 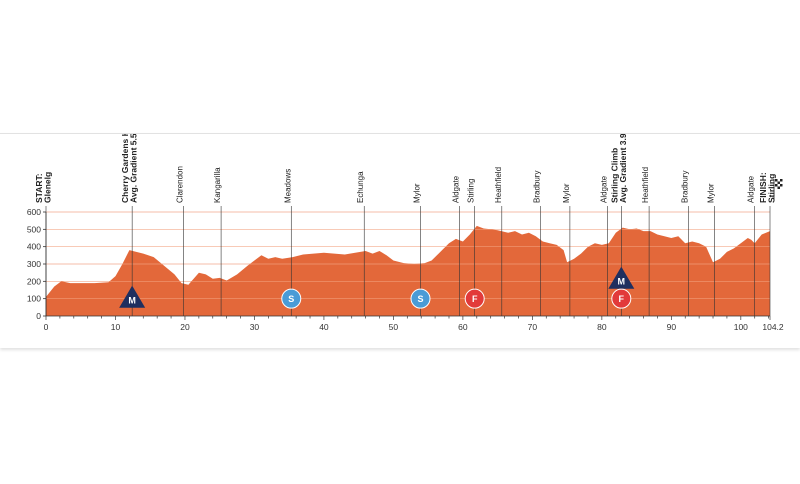 What do you see at coordinates (741, 327) in the screenshot?
I see `x-tick-label-100: 100` at bounding box center [741, 327].